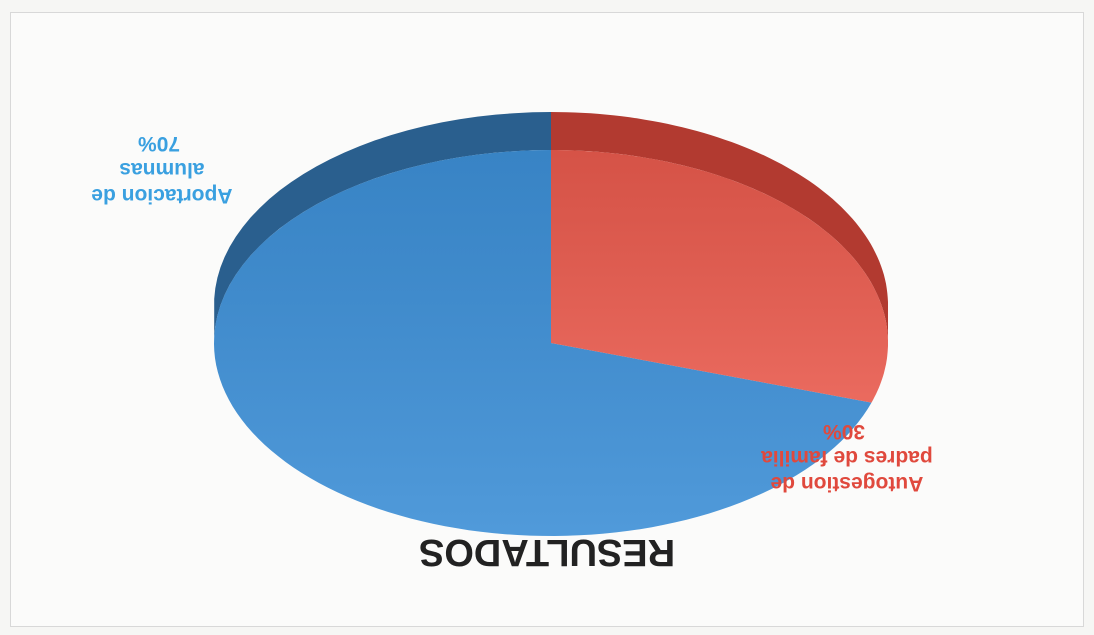  What do you see at coordinates (844, 431) in the screenshot?
I see `data-label-autogestion-percent: 30%` at bounding box center [844, 431].